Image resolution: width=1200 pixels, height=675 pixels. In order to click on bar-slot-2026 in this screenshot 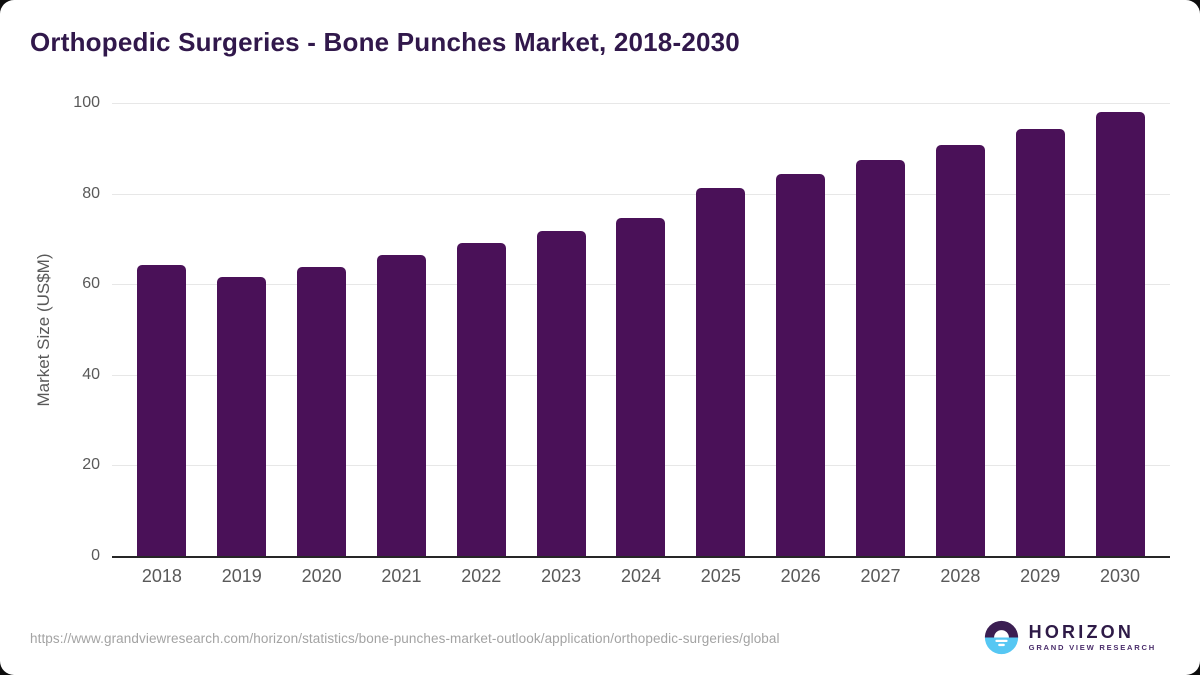, I will do `click(801, 329)`.